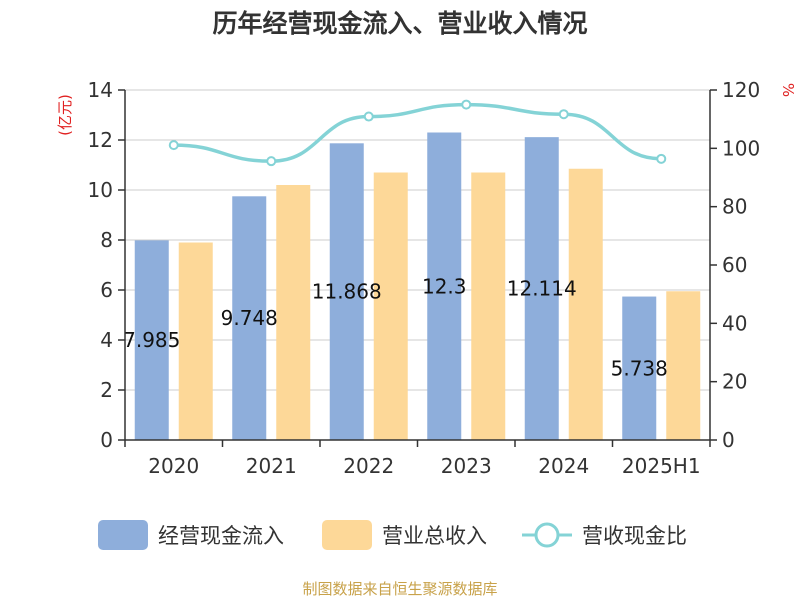  Describe the element at coordinates (106, 440) in the screenshot. I see `y-left-tick-label: 0` at that location.